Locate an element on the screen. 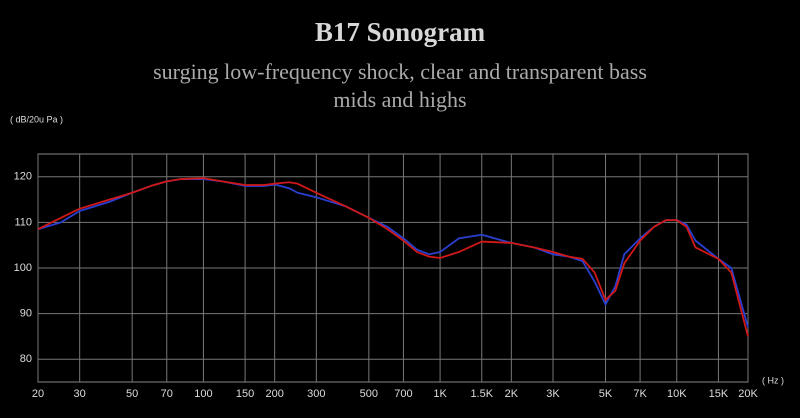 The width and height of the screenshot is (800, 418). x-tick-label: 7K is located at coordinates (640, 394).